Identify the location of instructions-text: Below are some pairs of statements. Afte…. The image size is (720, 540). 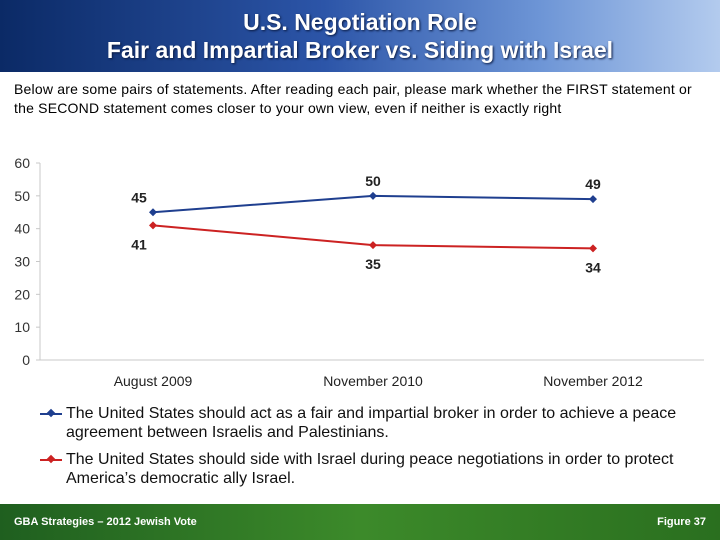
(353, 98).